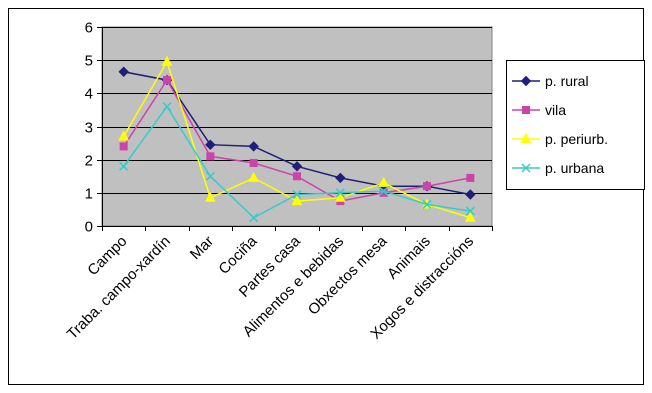 The width and height of the screenshot is (652, 393). What do you see at coordinates (575, 125) in the screenshot?
I see `legend: p. rural vila p. periurb. p. urbana` at bounding box center [575, 125].